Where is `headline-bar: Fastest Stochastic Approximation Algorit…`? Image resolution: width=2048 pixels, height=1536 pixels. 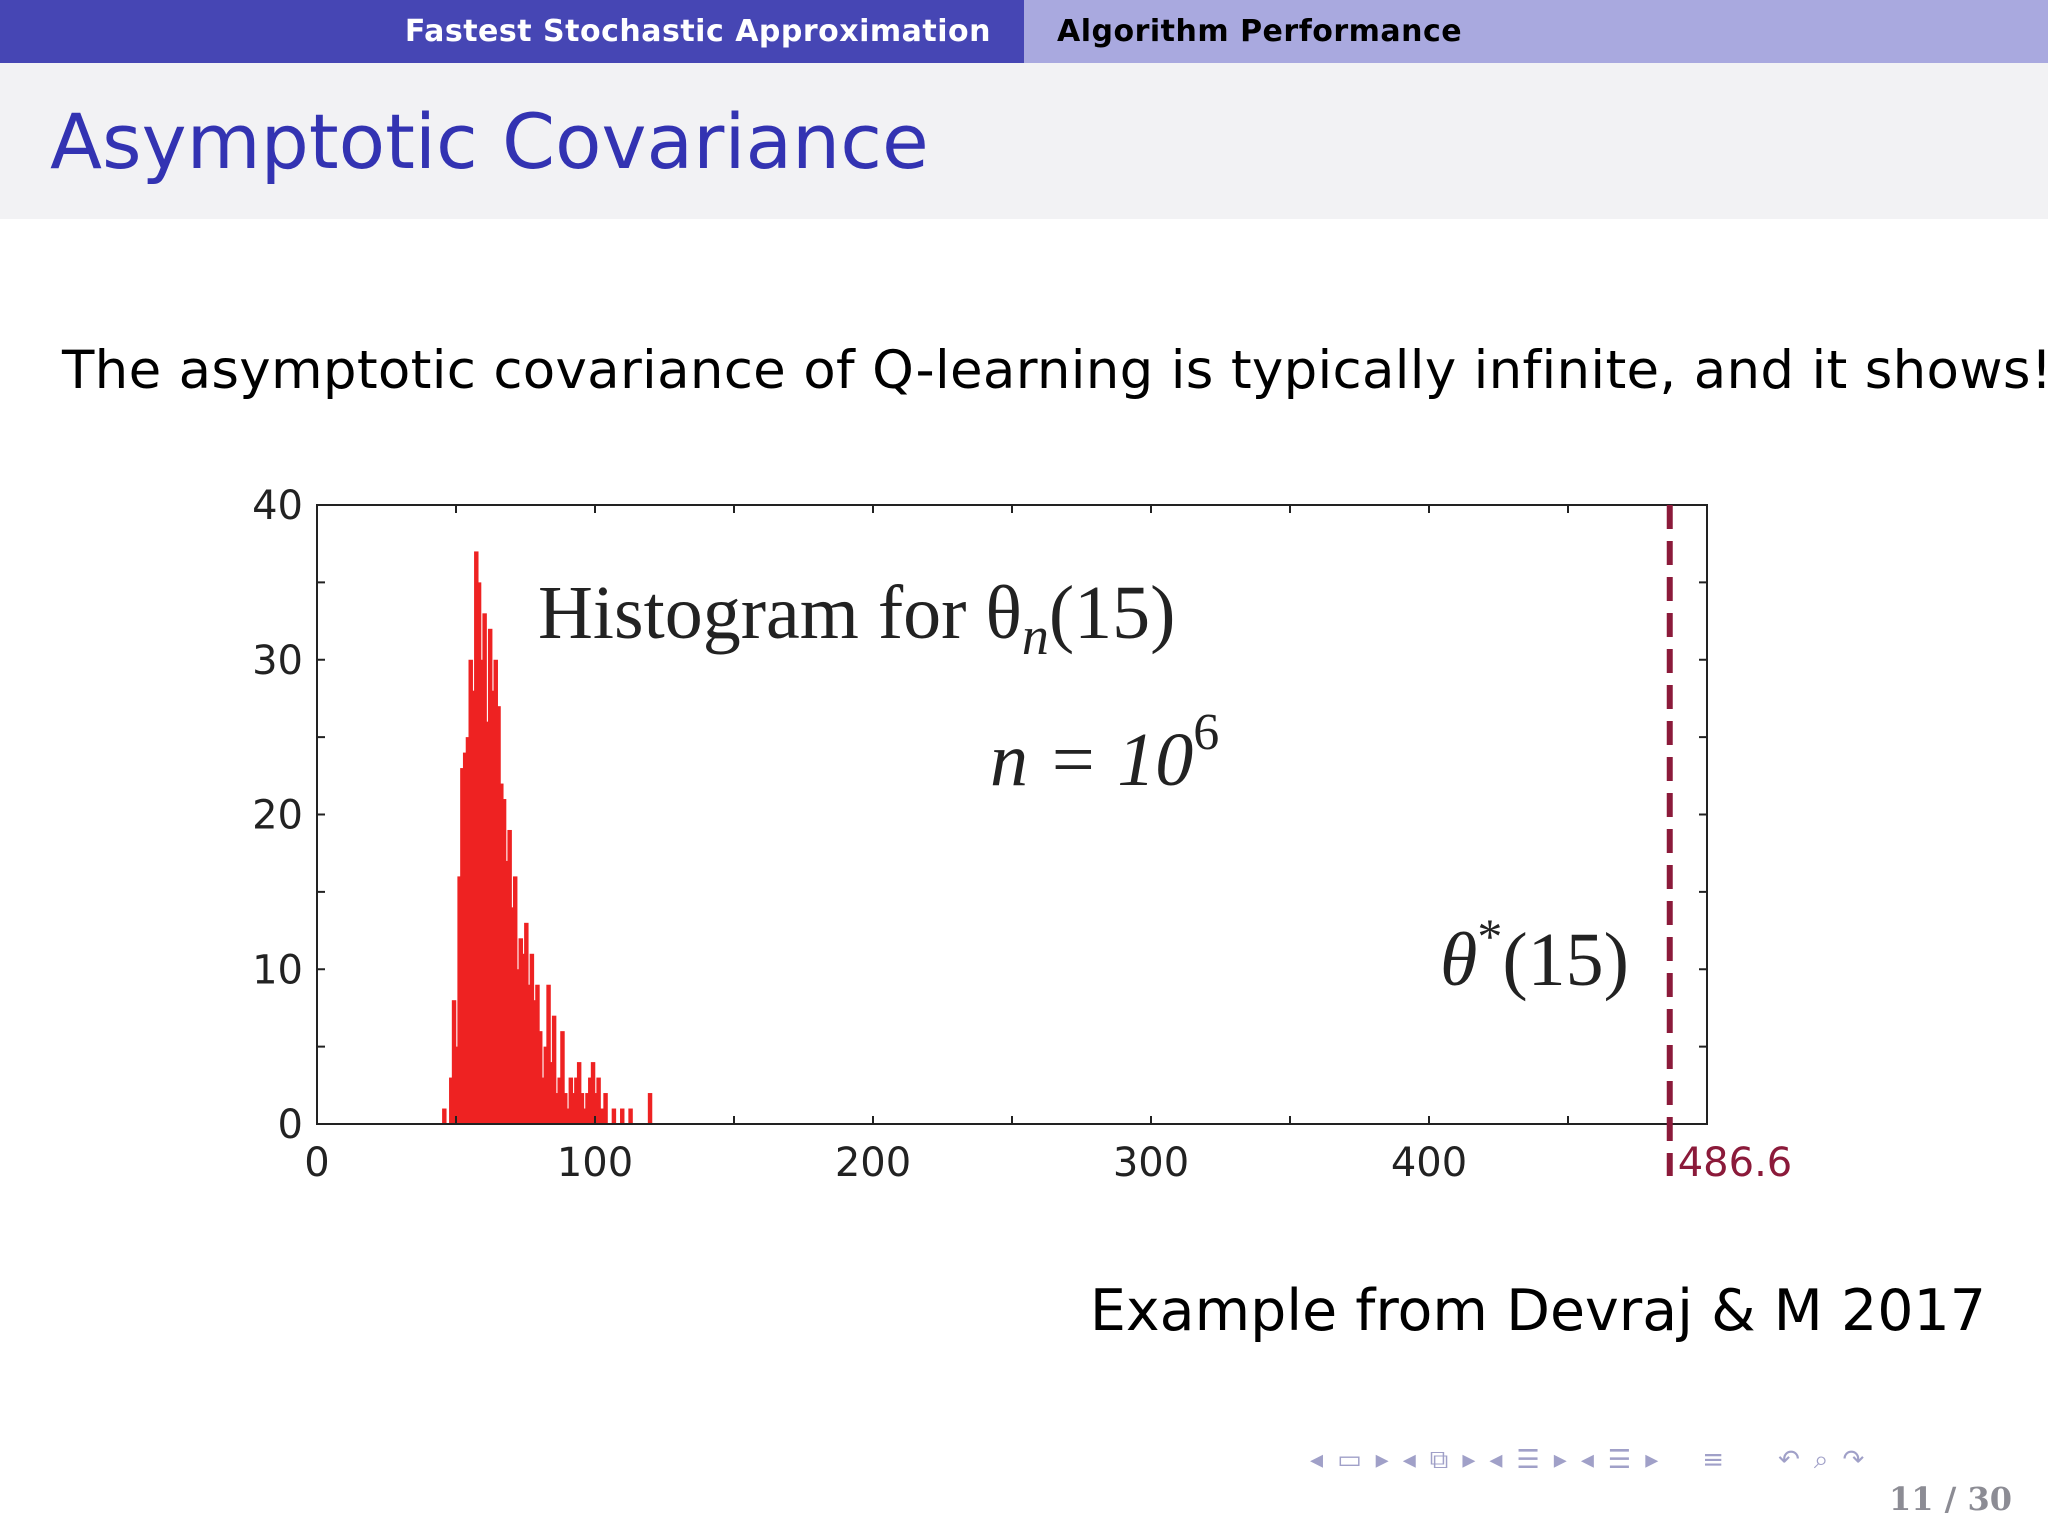
headline-bar: Fastest Stochastic Approximation Algorit… is located at coordinates (1024, 31).